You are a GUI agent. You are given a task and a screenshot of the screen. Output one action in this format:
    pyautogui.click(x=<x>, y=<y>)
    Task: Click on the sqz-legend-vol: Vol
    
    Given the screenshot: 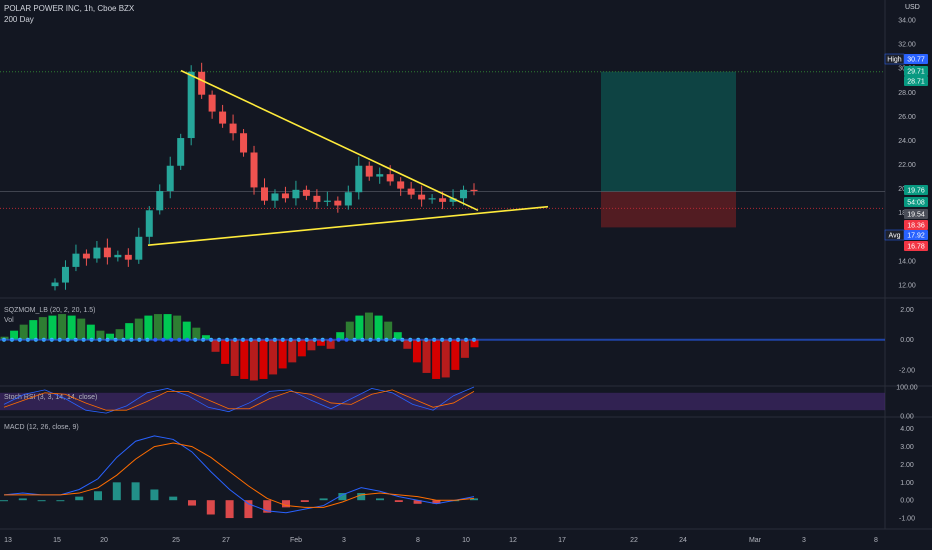 What is the action you would take?
    pyautogui.click(x=9, y=320)
    